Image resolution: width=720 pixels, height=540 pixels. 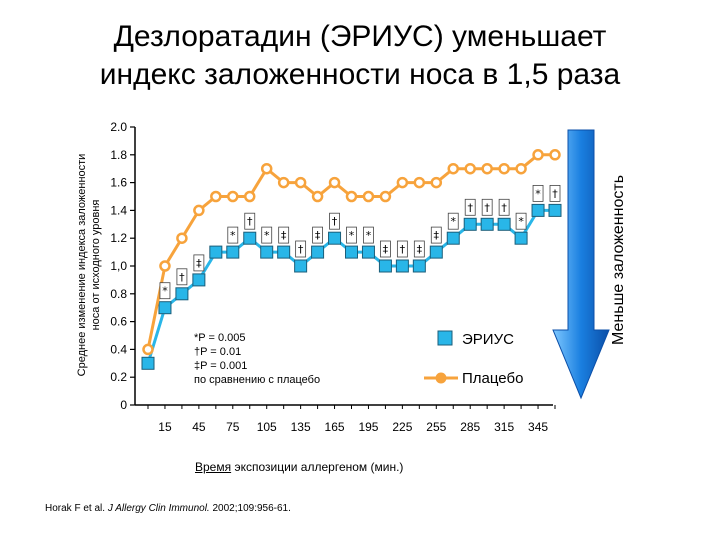 I want to click on x-tick-label: 315, so click(x=504, y=427).